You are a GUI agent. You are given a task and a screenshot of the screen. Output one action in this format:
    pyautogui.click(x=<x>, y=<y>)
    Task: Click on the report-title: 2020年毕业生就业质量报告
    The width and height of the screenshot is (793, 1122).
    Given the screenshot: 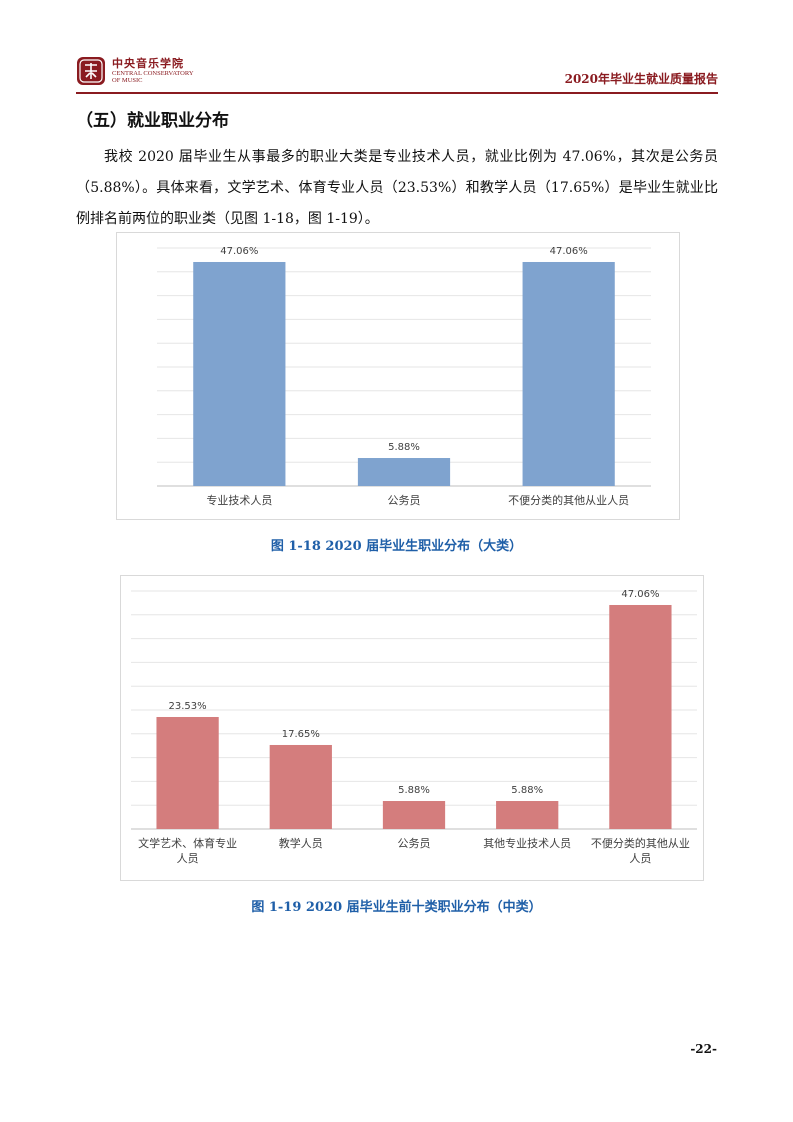 What is the action you would take?
    pyautogui.click(x=641, y=79)
    